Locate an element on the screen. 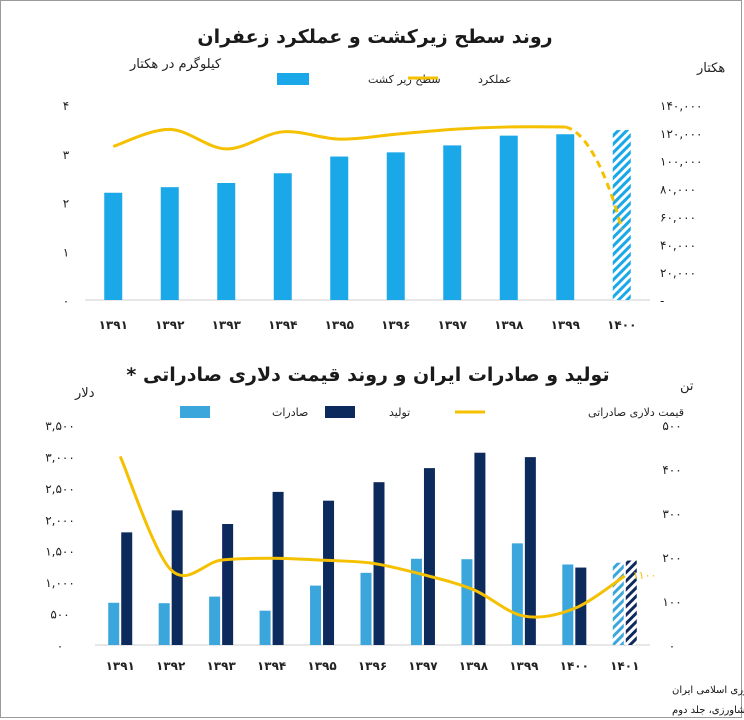 This screenshot has width=744, height=720. footnote-1: * گمرک جمهوری اسلامی ایران is located at coordinates (708, 690).